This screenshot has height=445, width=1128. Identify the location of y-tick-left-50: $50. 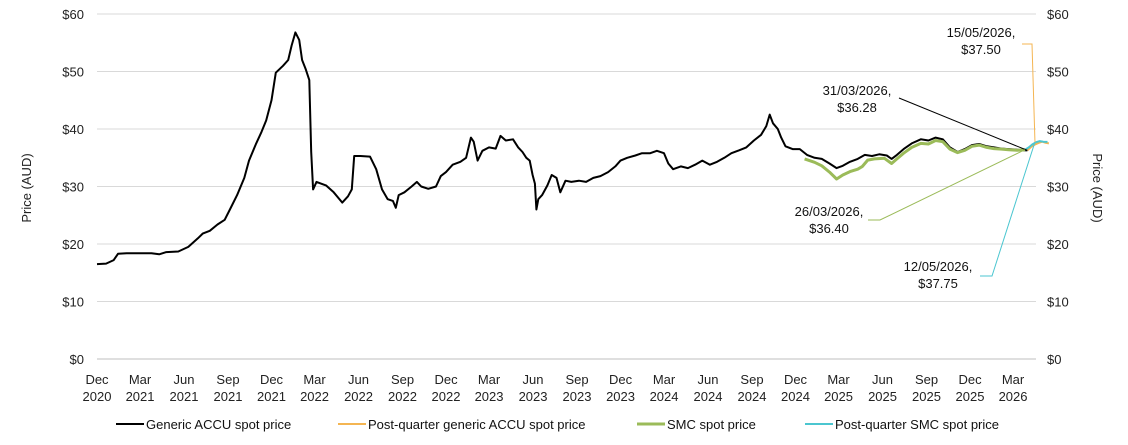
(73, 72).